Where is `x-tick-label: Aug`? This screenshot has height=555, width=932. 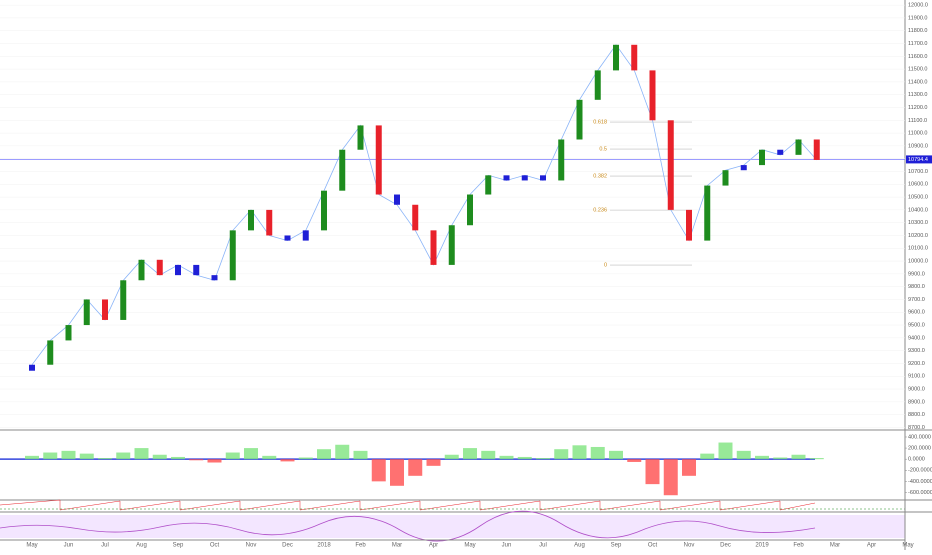 x-tick-label: Aug is located at coordinates (141, 546).